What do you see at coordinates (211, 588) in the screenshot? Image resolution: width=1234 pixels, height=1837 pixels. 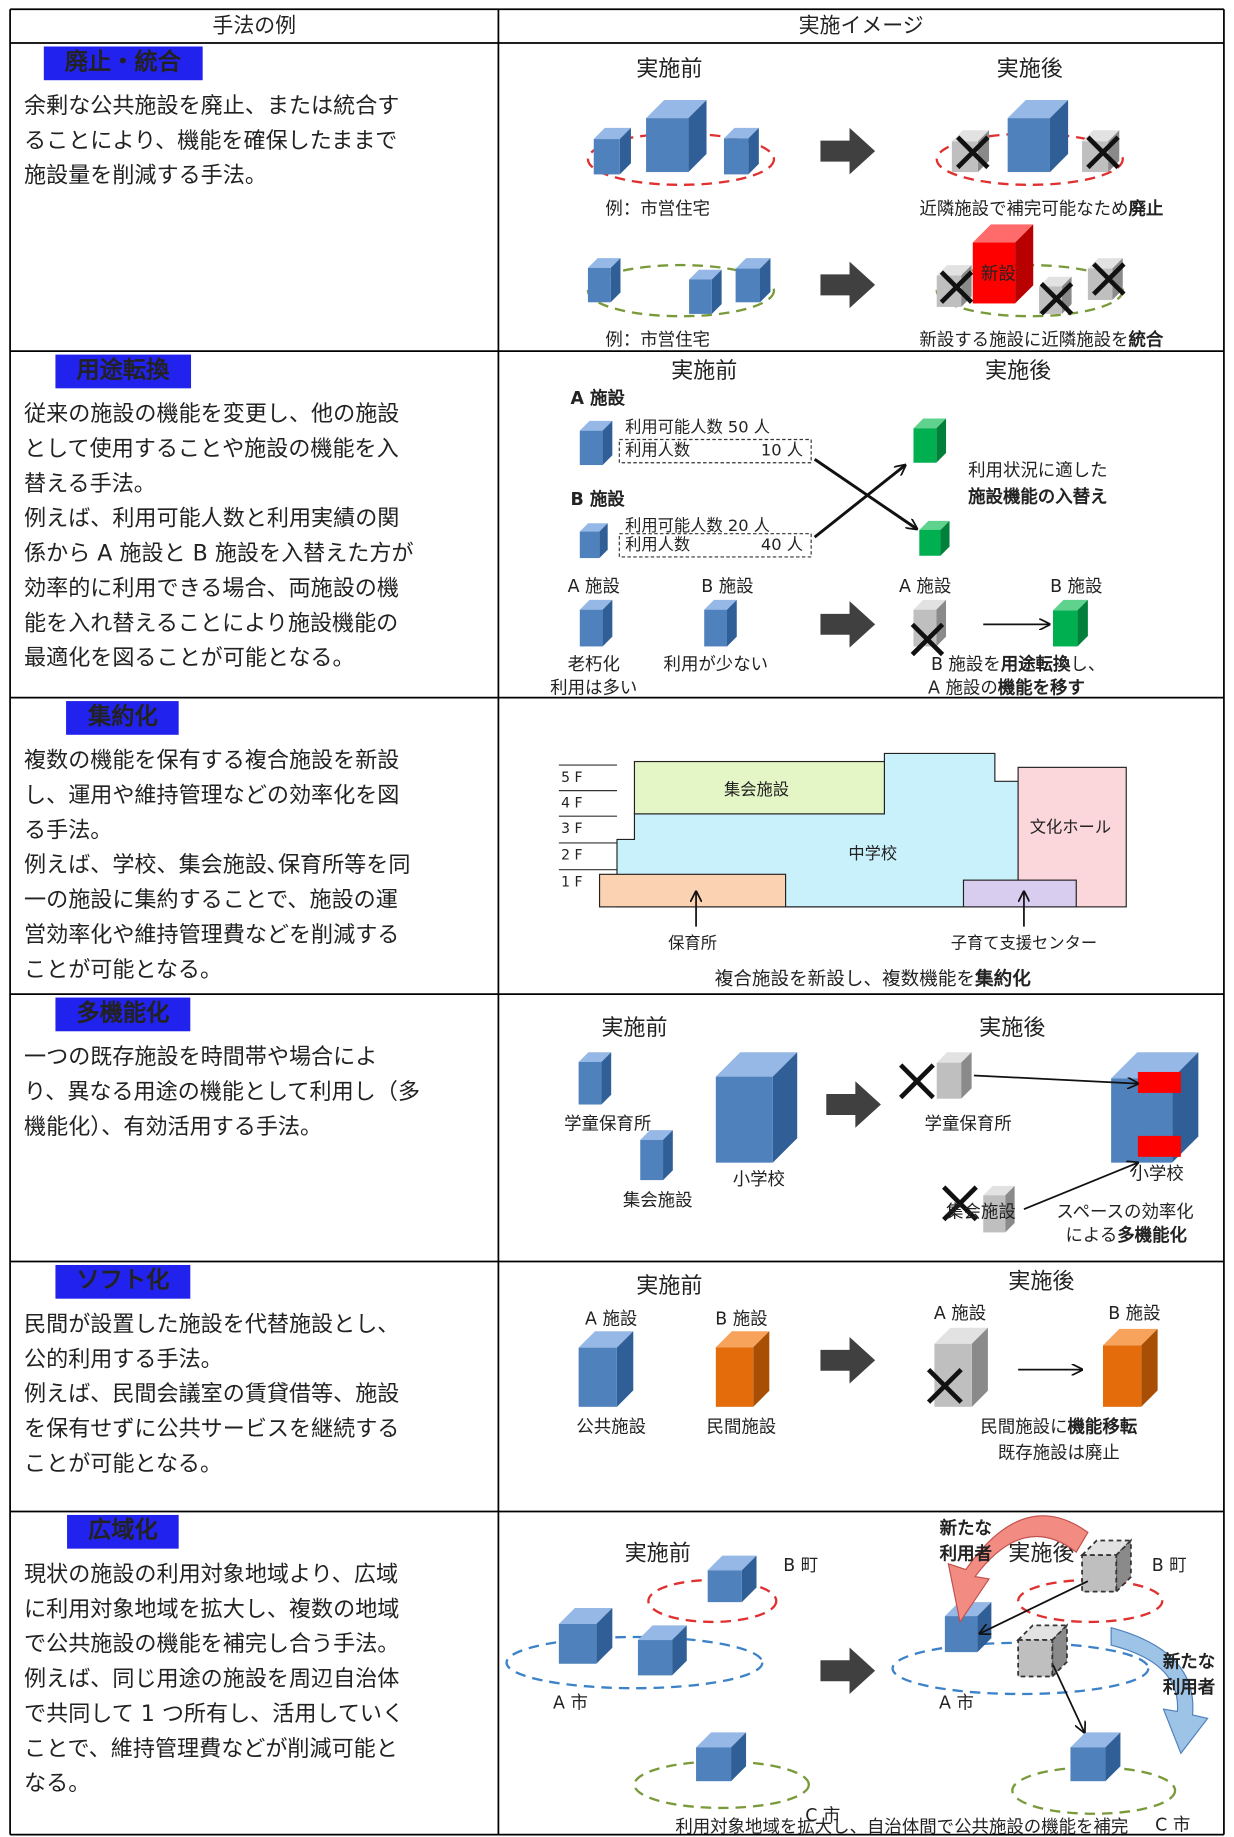 I see `description-line: 効率的に利用できる場合、両施設の機` at bounding box center [211, 588].